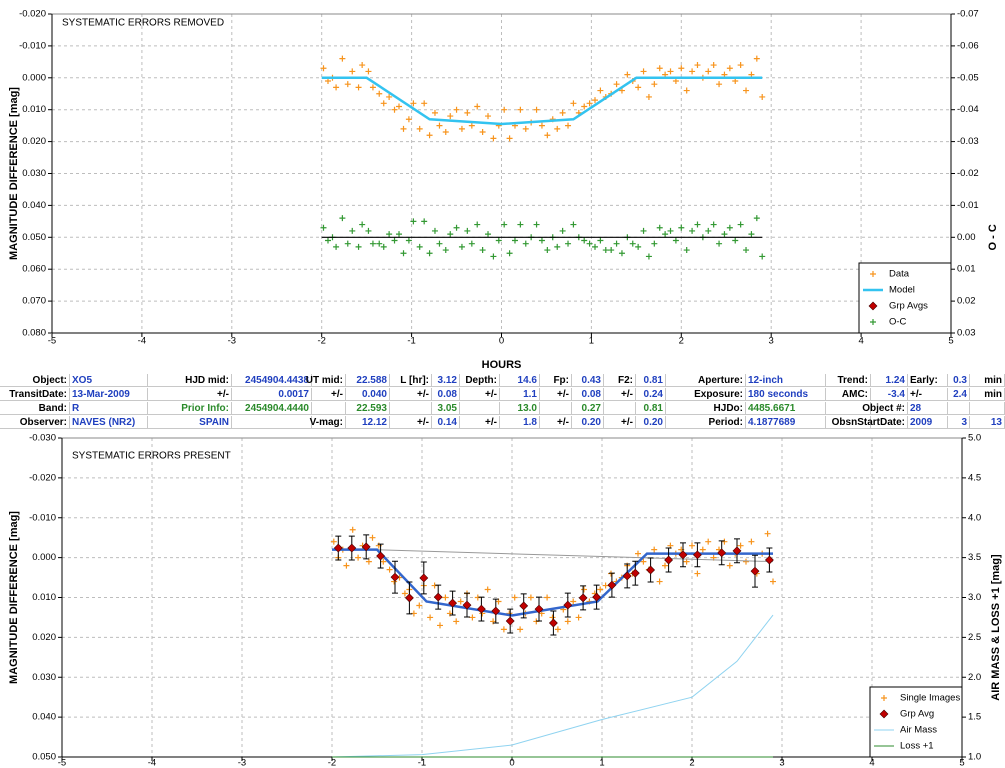 This screenshot has height=768, width=1005. I want to click on table-cell: 180 seconds, so click(786, 394).